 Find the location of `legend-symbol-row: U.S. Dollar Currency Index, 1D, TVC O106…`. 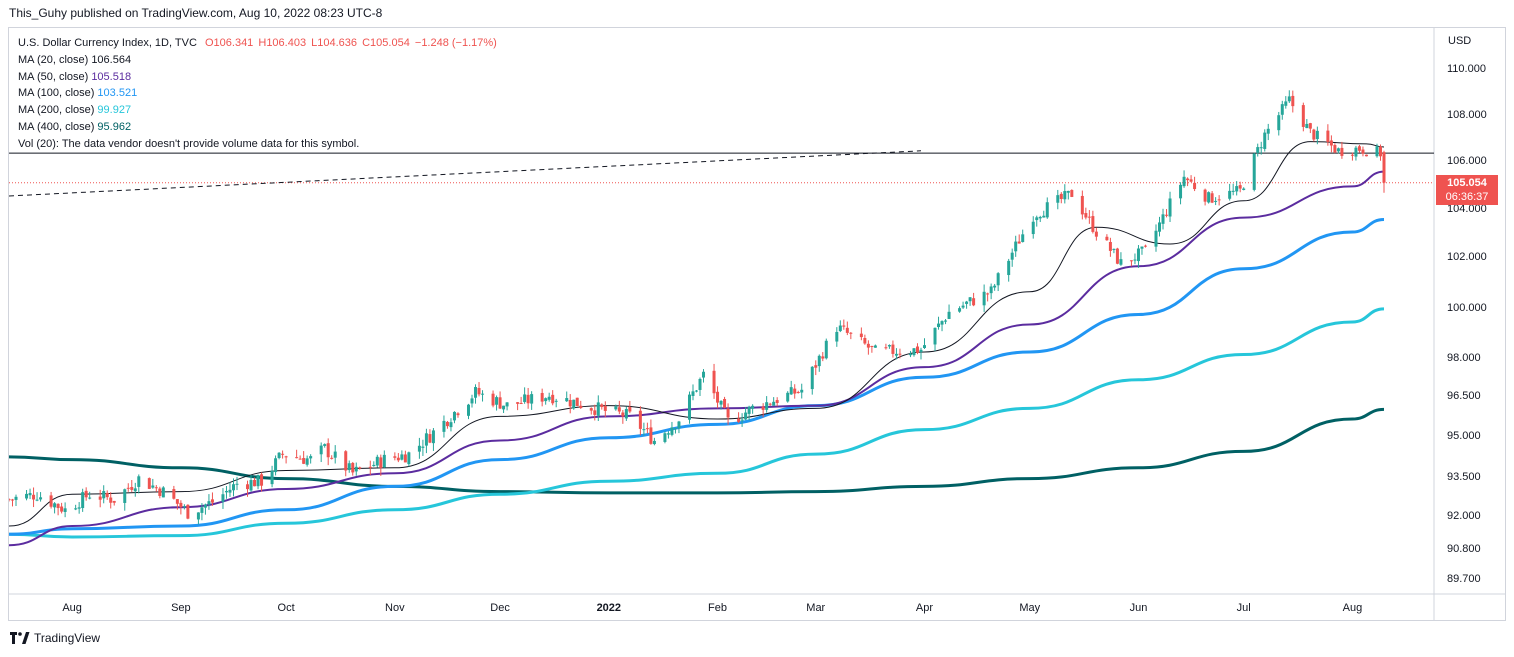

legend-symbol-row: U.S. Dollar Currency Index, 1D, TVC O106… is located at coordinates (257, 43).